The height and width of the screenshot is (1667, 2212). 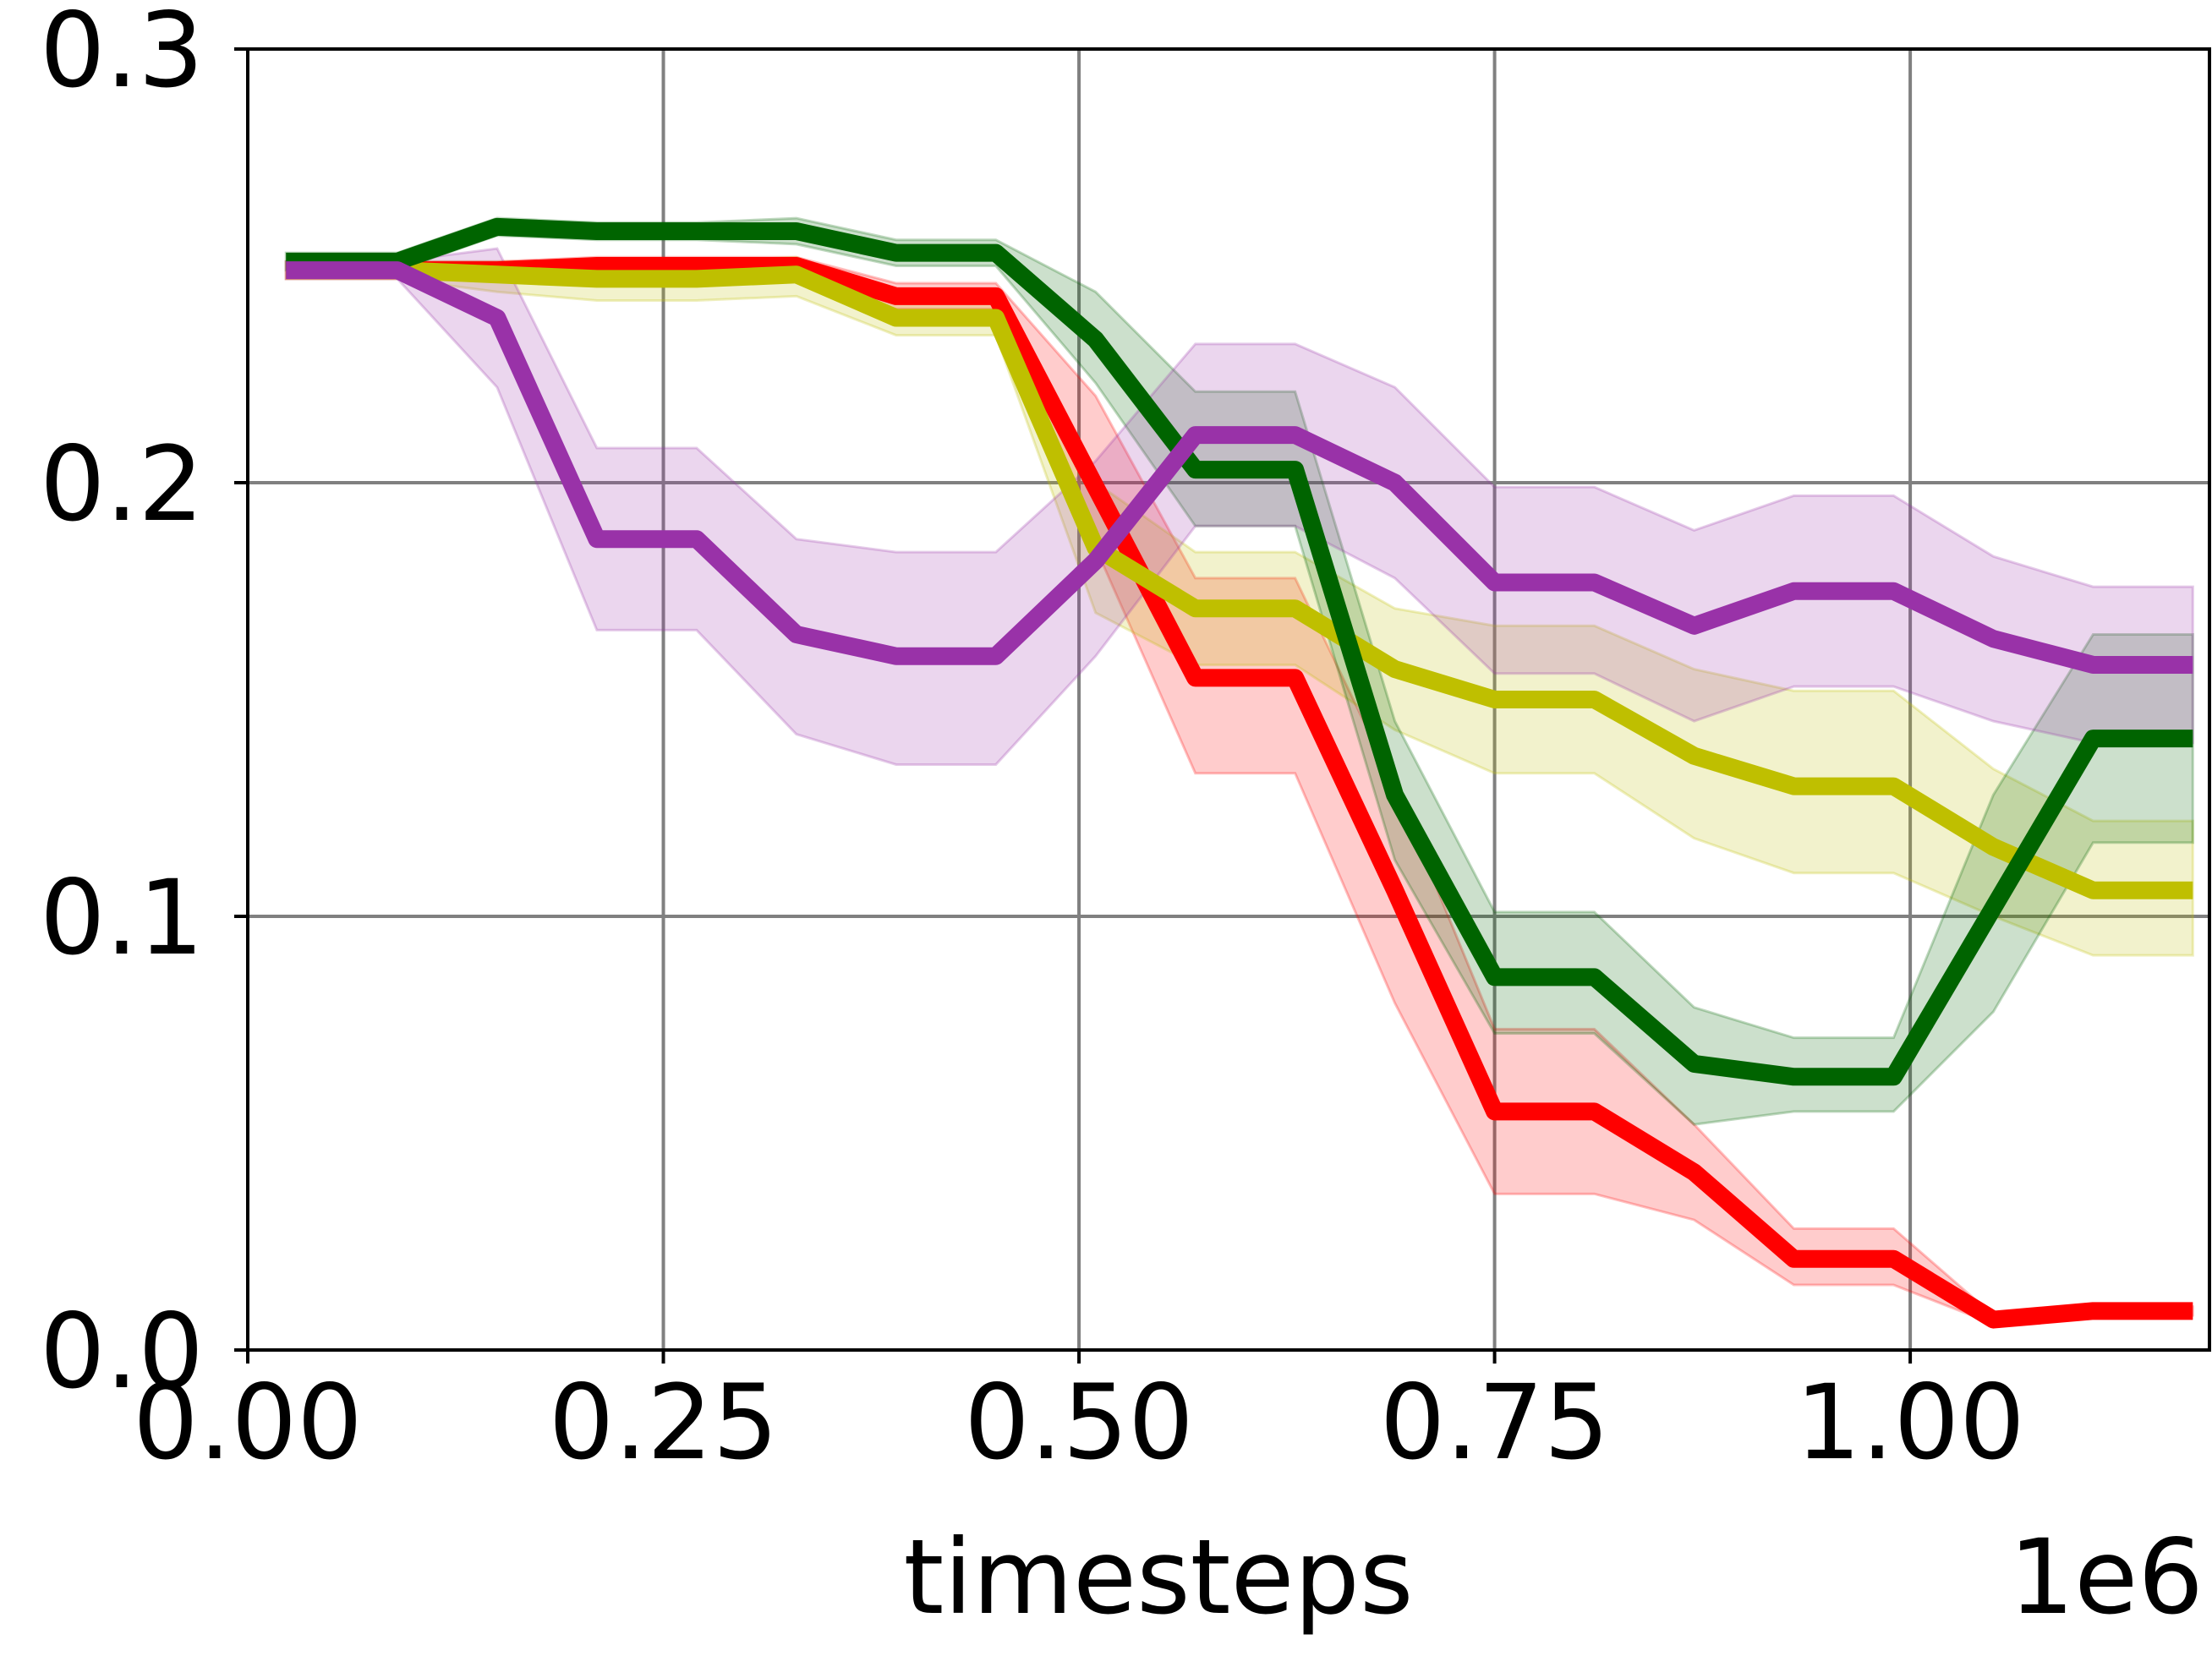 I want to click on x-tick-label-1: 0.25, so click(x=664, y=1423).